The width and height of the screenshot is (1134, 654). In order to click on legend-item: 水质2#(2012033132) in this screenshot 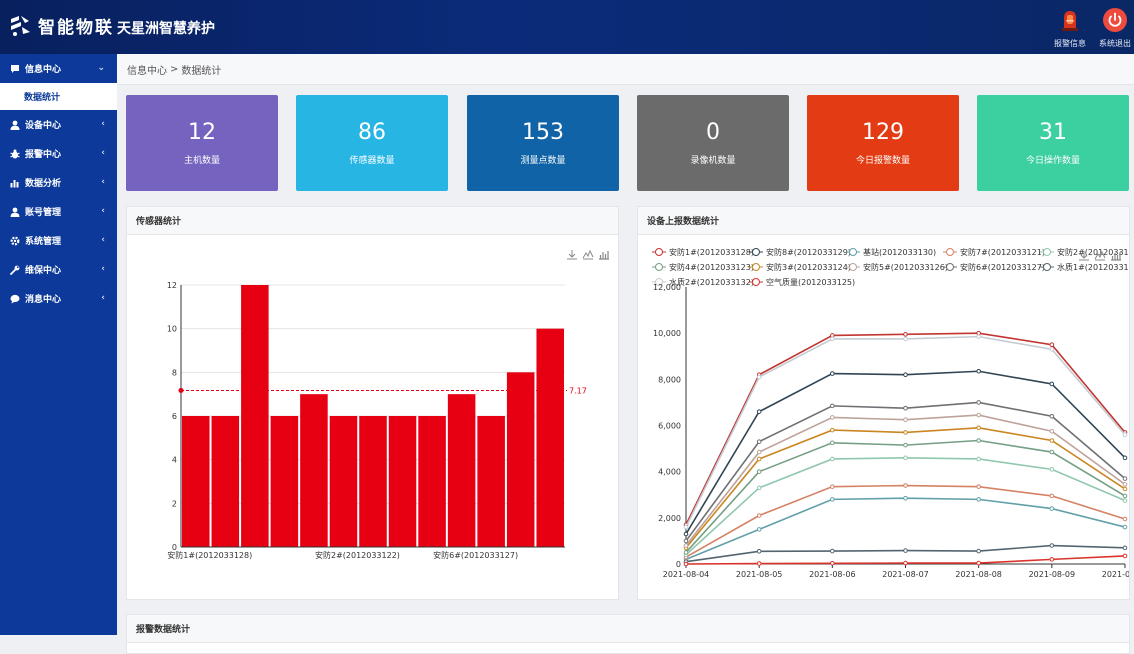, I will do `click(703, 282)`.